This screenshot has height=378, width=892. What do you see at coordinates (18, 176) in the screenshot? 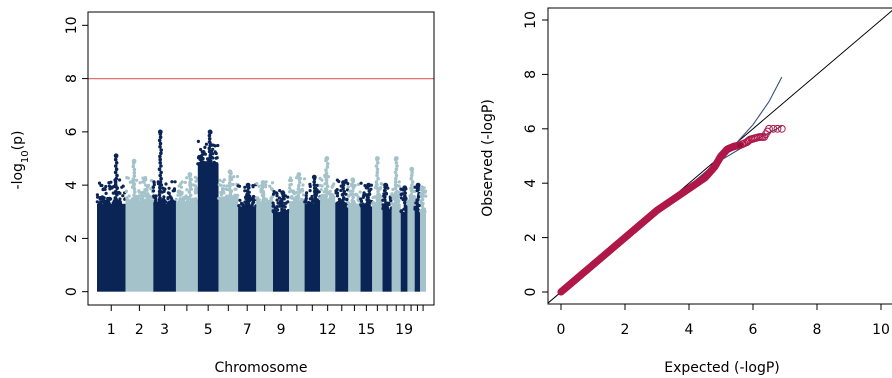
I see `ylabel-main: -log` at bounding box center [18, 176].